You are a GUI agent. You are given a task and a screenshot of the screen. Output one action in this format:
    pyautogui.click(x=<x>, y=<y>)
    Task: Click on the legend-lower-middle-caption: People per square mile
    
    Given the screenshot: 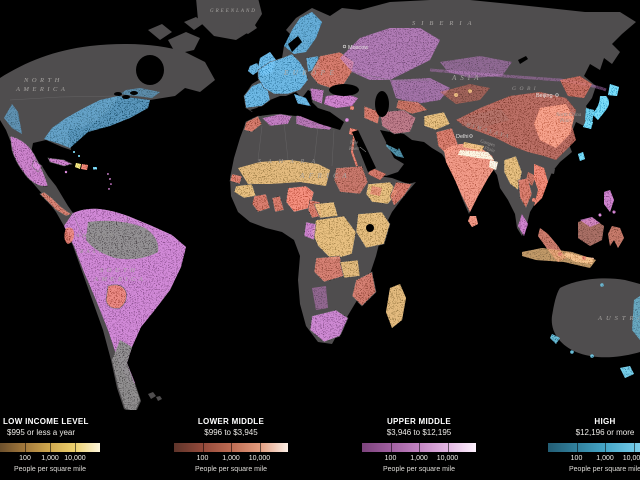 What is the action you would take?
    pyautogui.click(x=231, y=469)
    